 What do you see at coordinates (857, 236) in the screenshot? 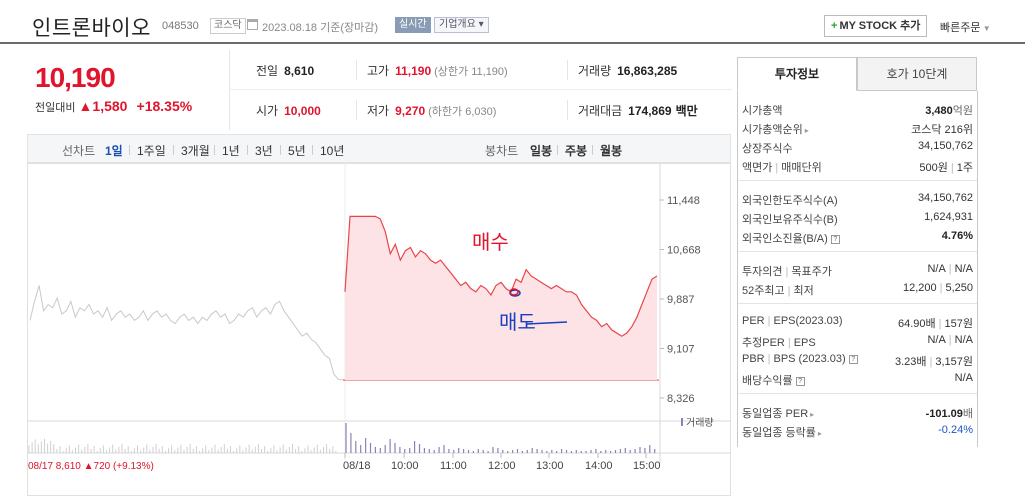
I see `info-row: 외국인소진율(B/A)? 4.76%` at bounding box center [857, 236].